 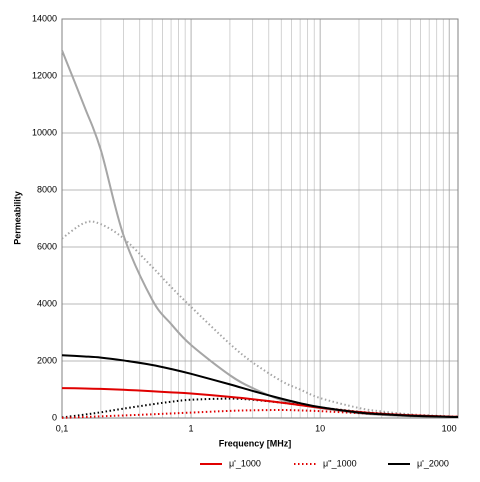 I want to click on y-tick-label: 14000, so click(x=44, y=18).